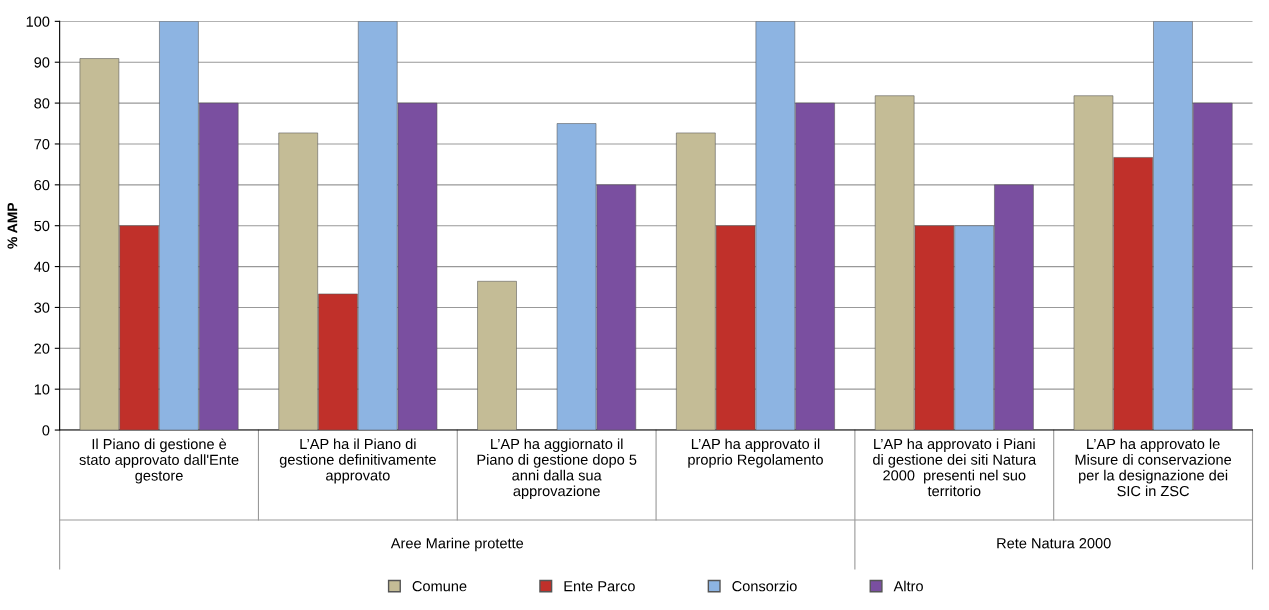 The width and height of the screenshot is (1269, 610). What do you see at coordinates (439, 586) in the screenshot?
I see `legend-label: Comune` at bounding box center [439, 586].